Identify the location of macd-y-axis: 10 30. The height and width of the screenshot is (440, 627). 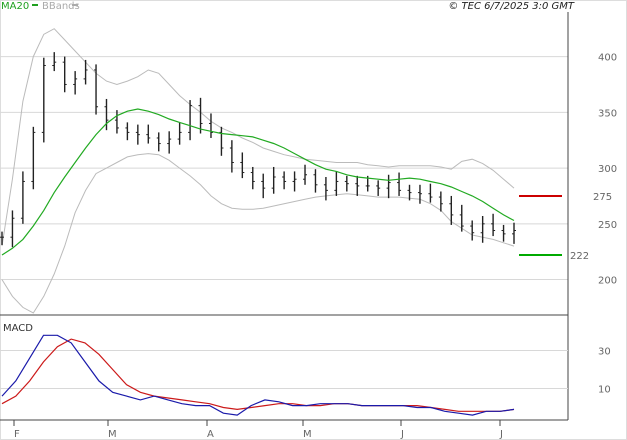
(604, 371).